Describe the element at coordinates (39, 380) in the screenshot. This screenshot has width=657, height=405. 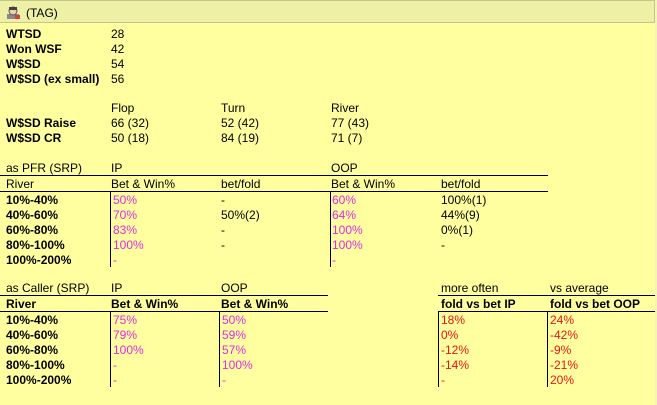
I see `caller-range: 100%-200%` at that location.